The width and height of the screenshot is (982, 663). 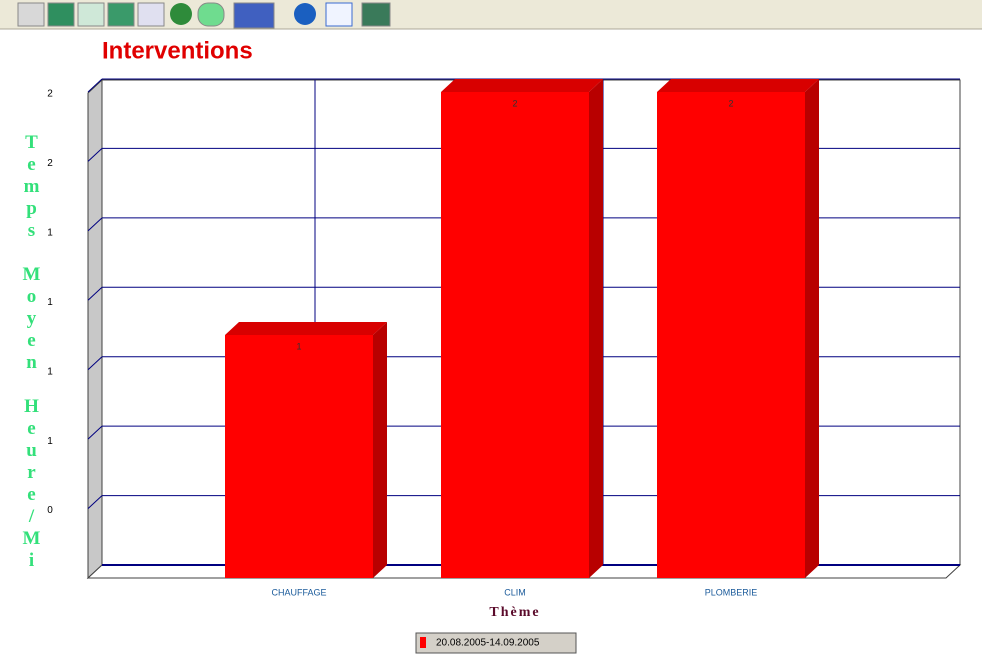 What do you see at coordinates (181, 14) in the screenshot?
I see `btn-pie` at bounding box center [181, 14].